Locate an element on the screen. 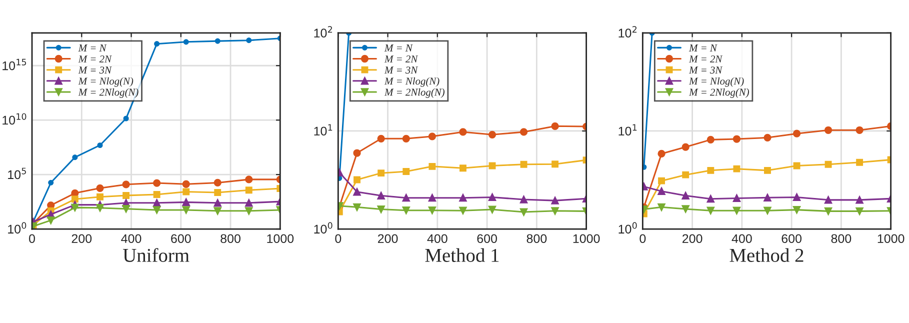  y-tick-label: 10$^{15}$ is located at coordinates (14, 64).